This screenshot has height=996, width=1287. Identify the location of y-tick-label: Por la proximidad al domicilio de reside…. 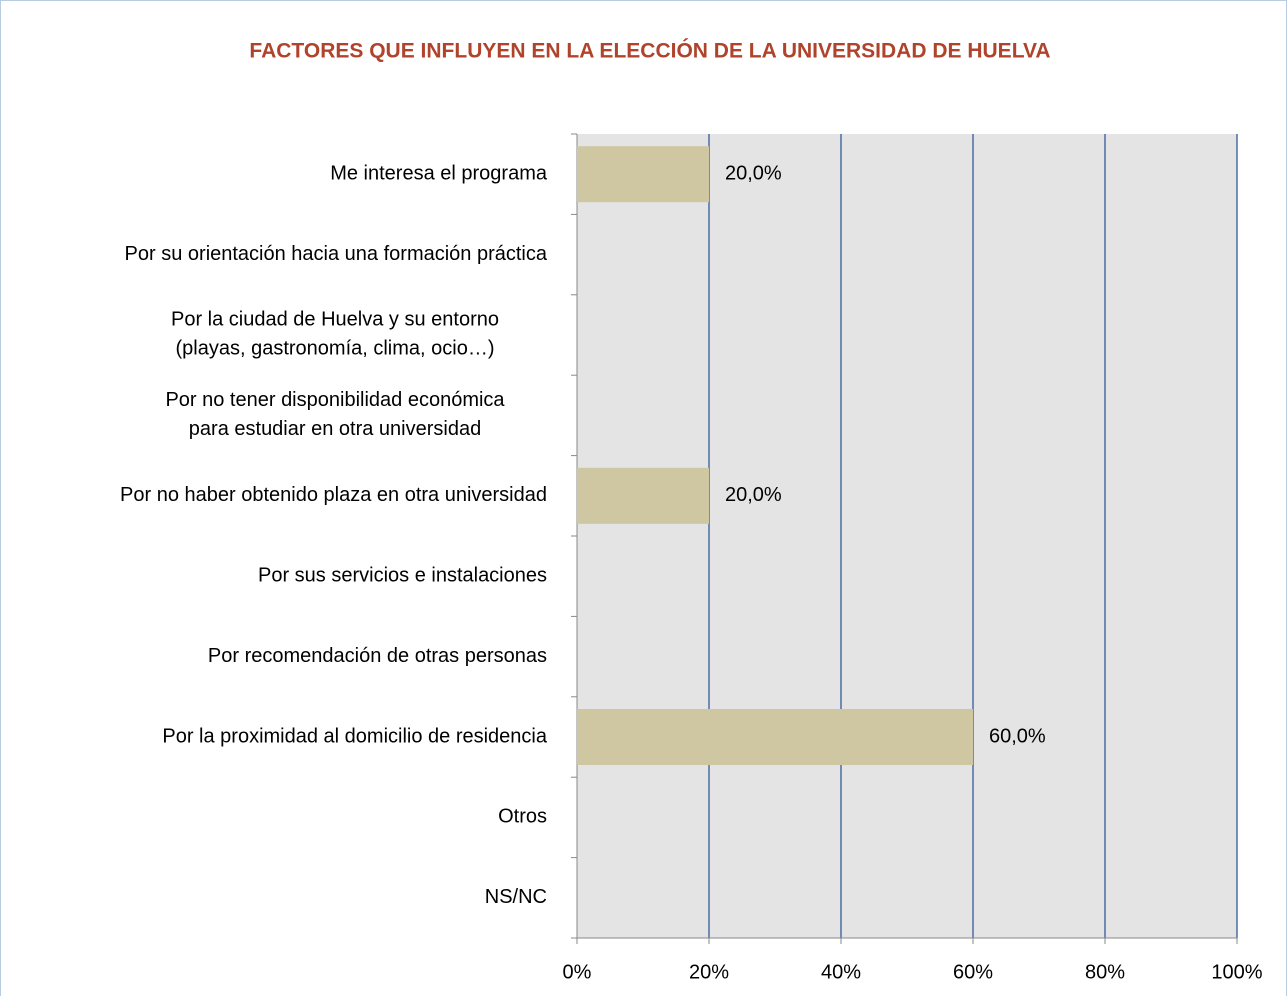
(355, 736).